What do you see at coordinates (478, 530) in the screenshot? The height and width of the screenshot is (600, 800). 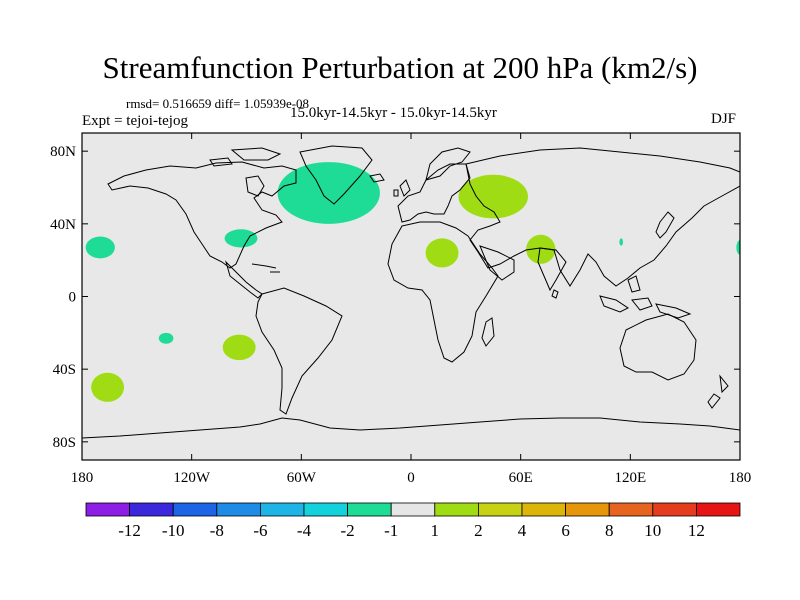 I see `colorbar-label: 2` at bounding box center [478, 530].